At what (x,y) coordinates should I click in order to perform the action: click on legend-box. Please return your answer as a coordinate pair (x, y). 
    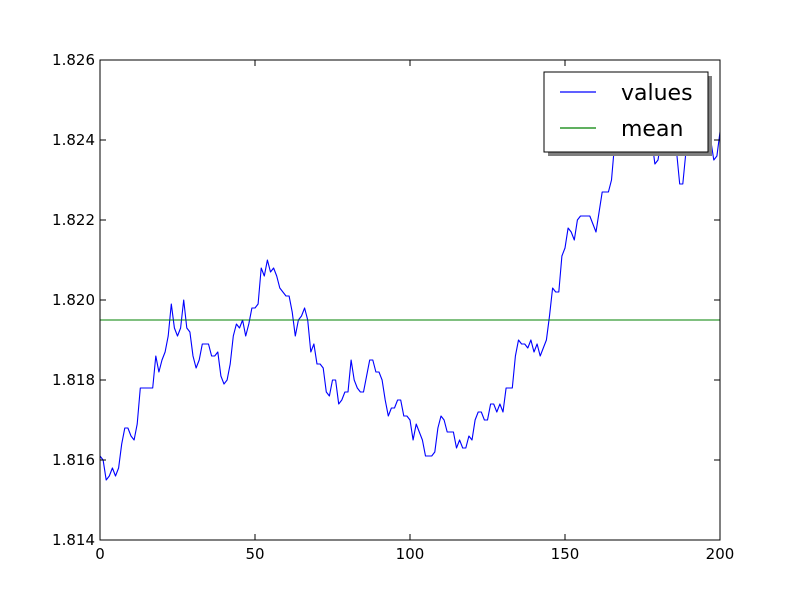
    Looking at the image, I should click on (626, 112).